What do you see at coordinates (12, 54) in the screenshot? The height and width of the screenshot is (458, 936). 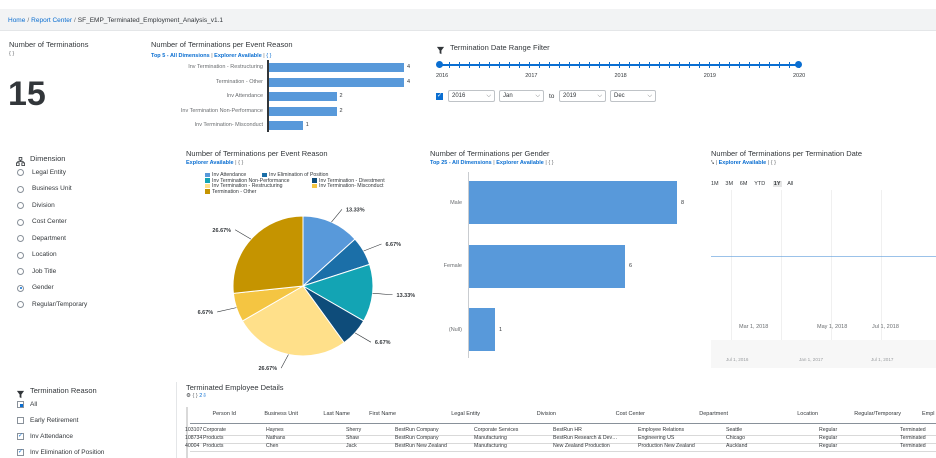 I see `kpi-braces: { }` at bounding box center [12, 54].